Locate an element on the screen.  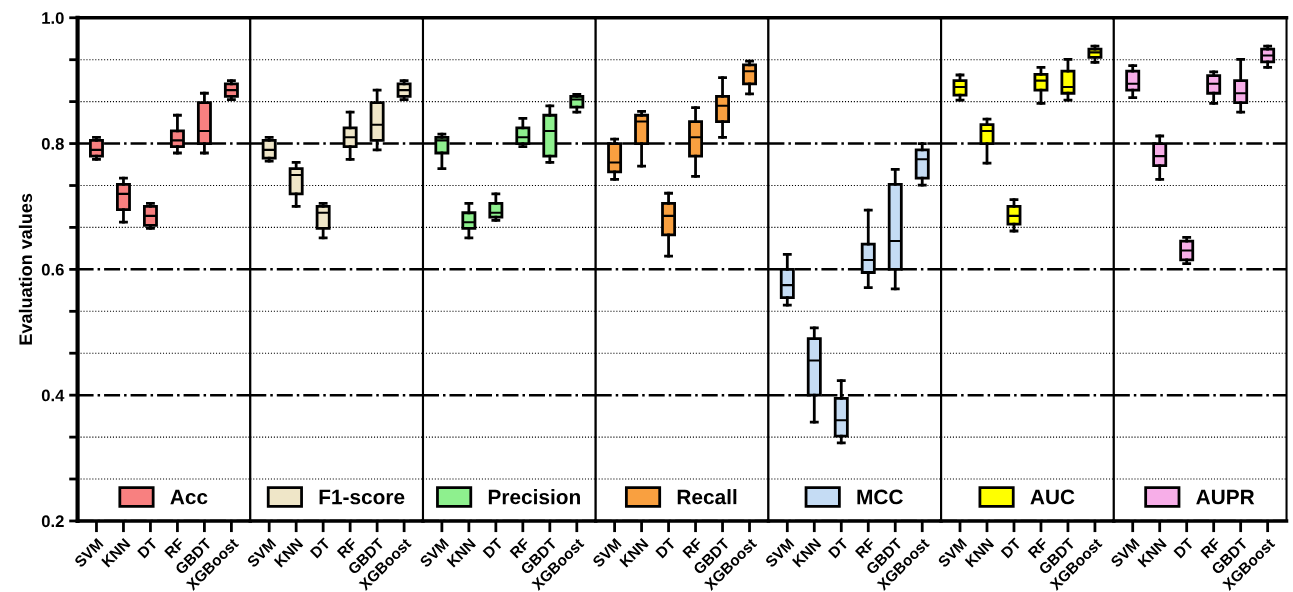
y-axis-title: Evaluation values is located at coordinates (25, 269).